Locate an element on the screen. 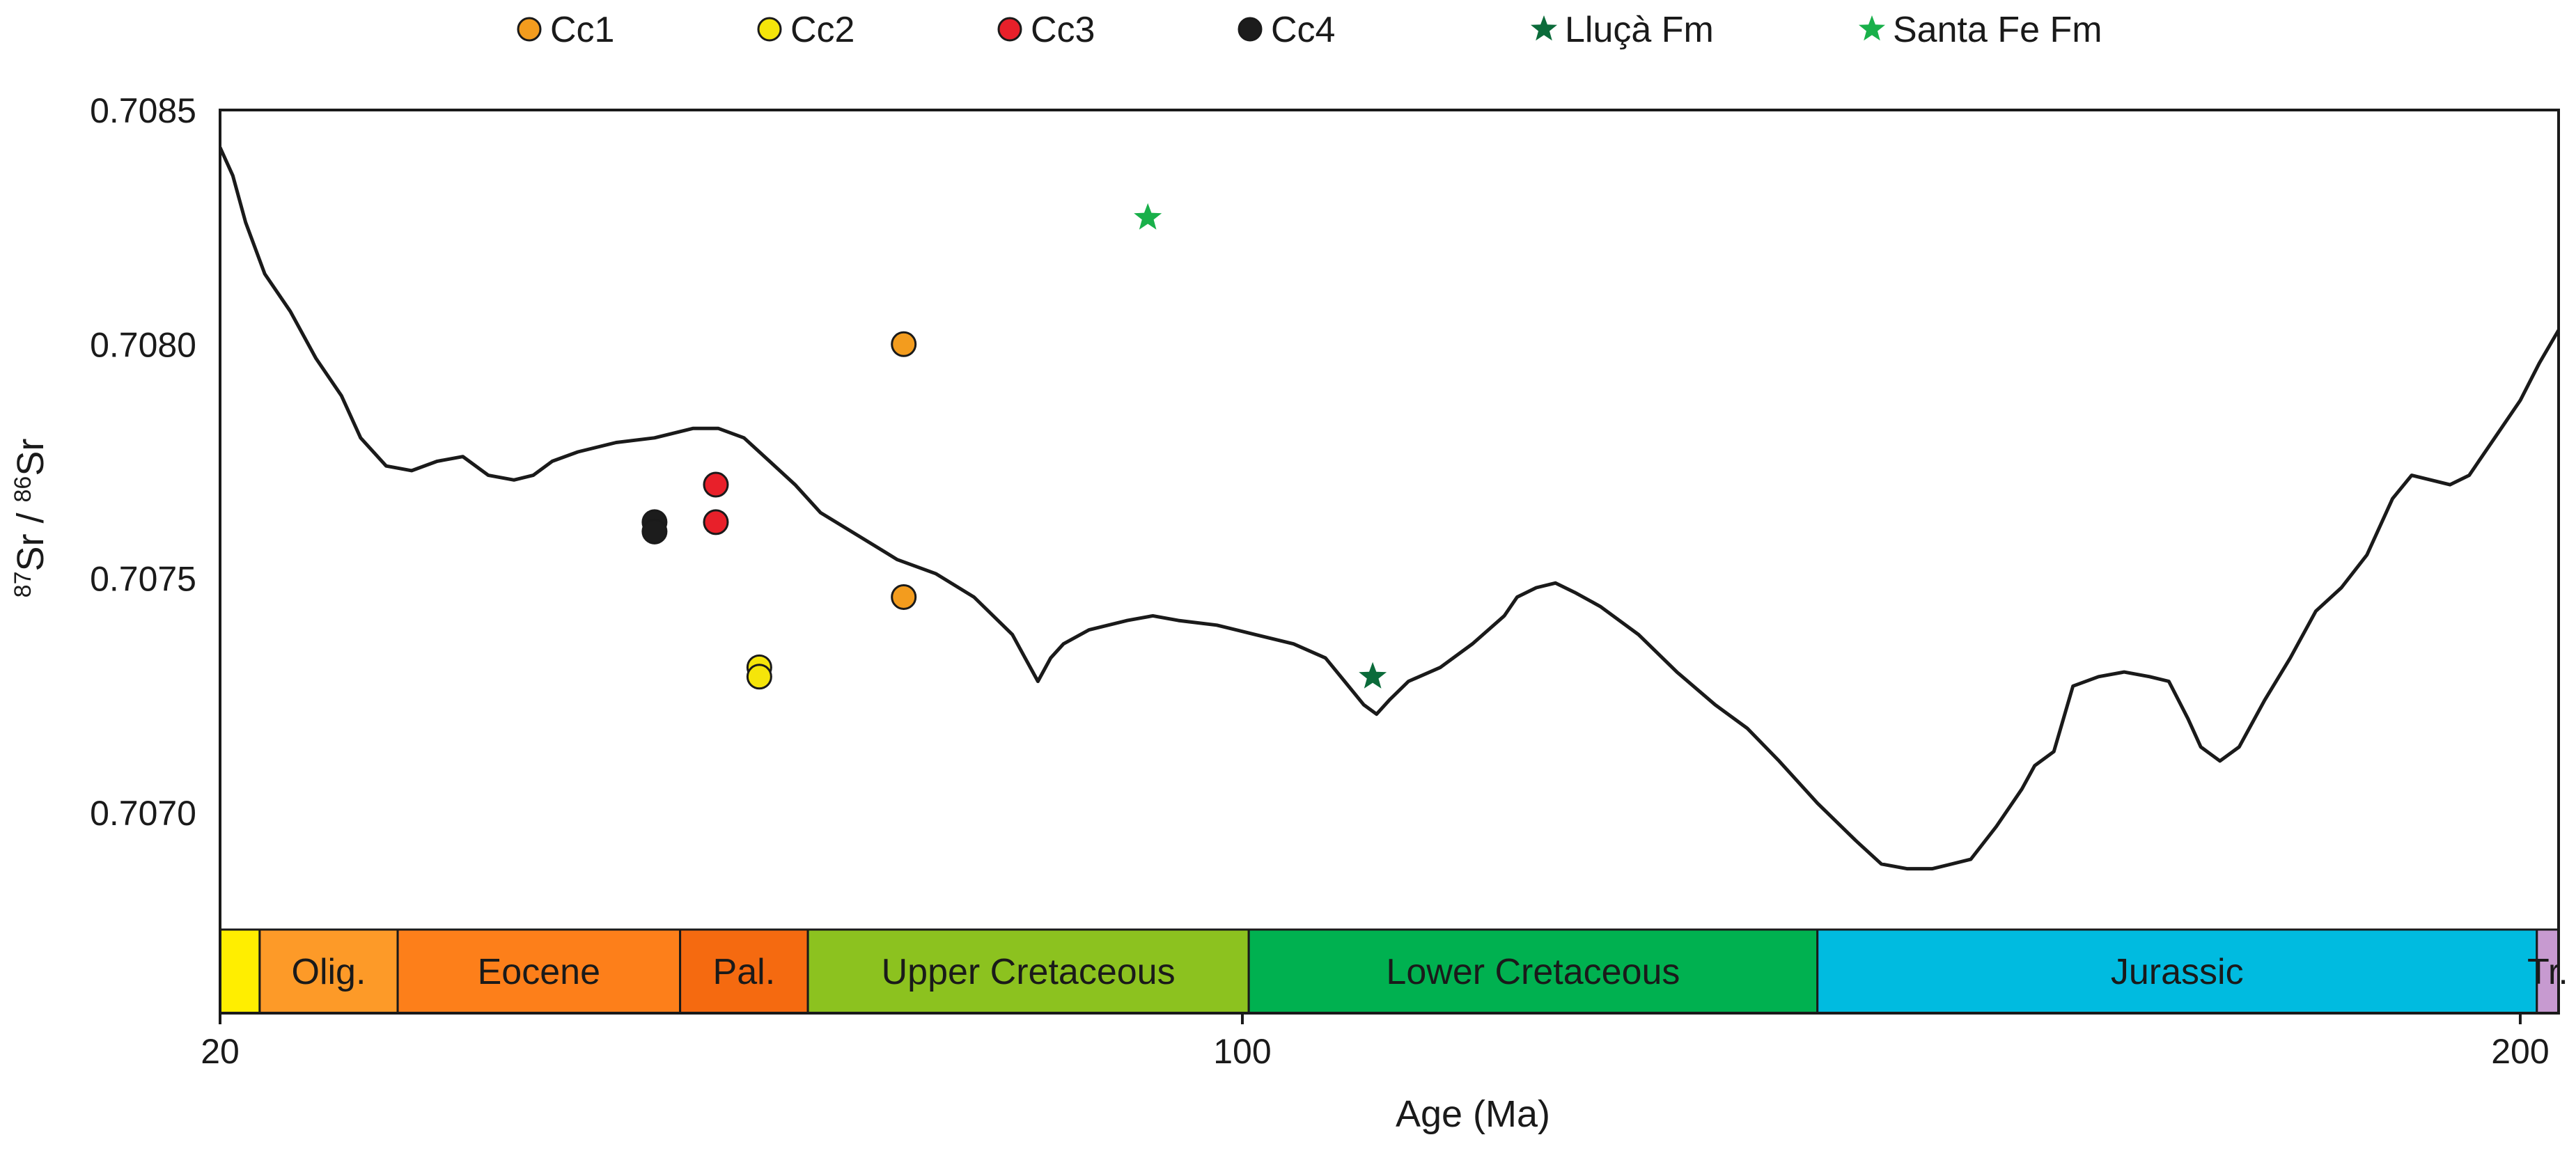 Image resolution: width=2576 pixels, height=1151 pixels. legend: Cc1 Cc2 Cc3 Cc4 Lluçà Fm Santa Fe Fm is located at coordinates (1309, 30).